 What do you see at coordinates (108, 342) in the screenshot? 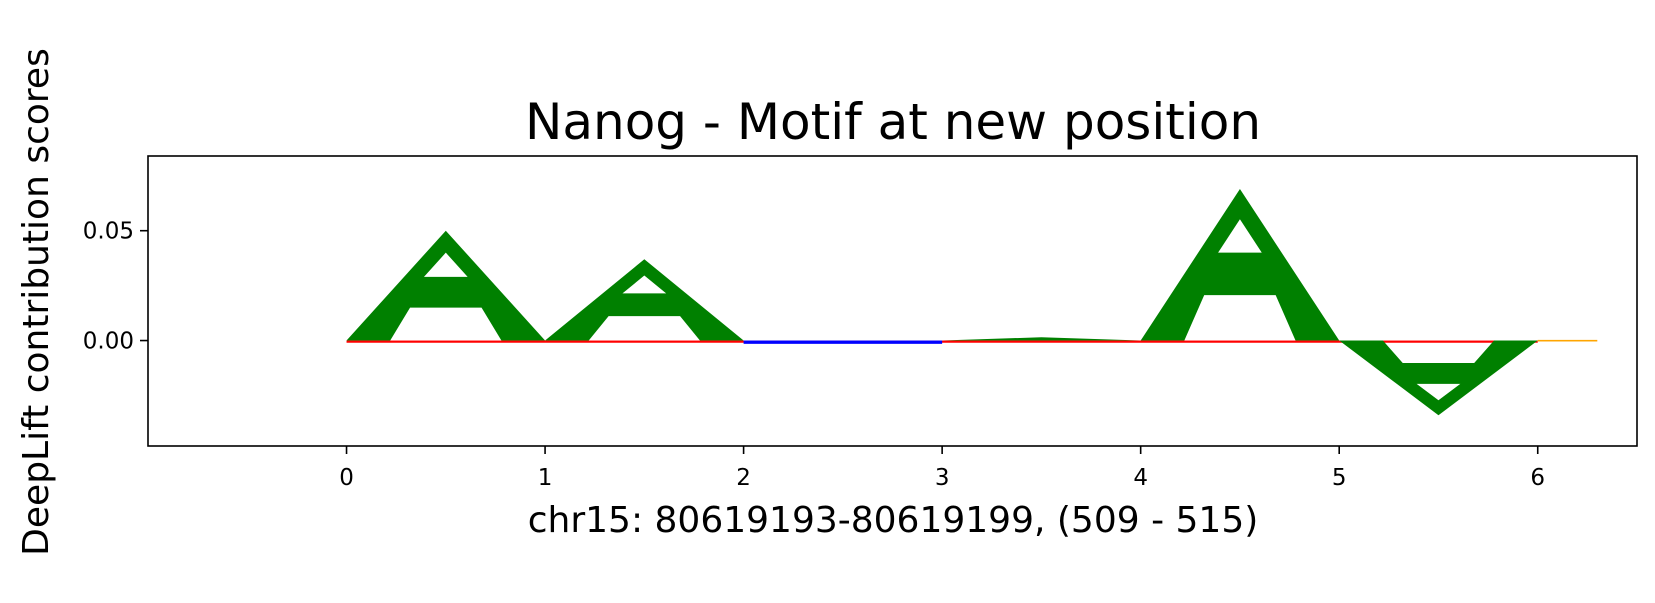
I see `y-tick-label-0: 0.00` at bounding box center [108, 342].